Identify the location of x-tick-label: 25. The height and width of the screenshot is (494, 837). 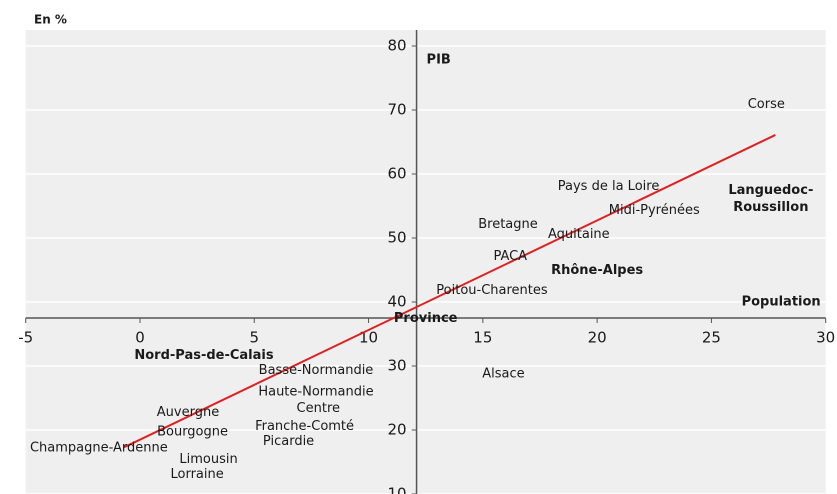
(711, 338).